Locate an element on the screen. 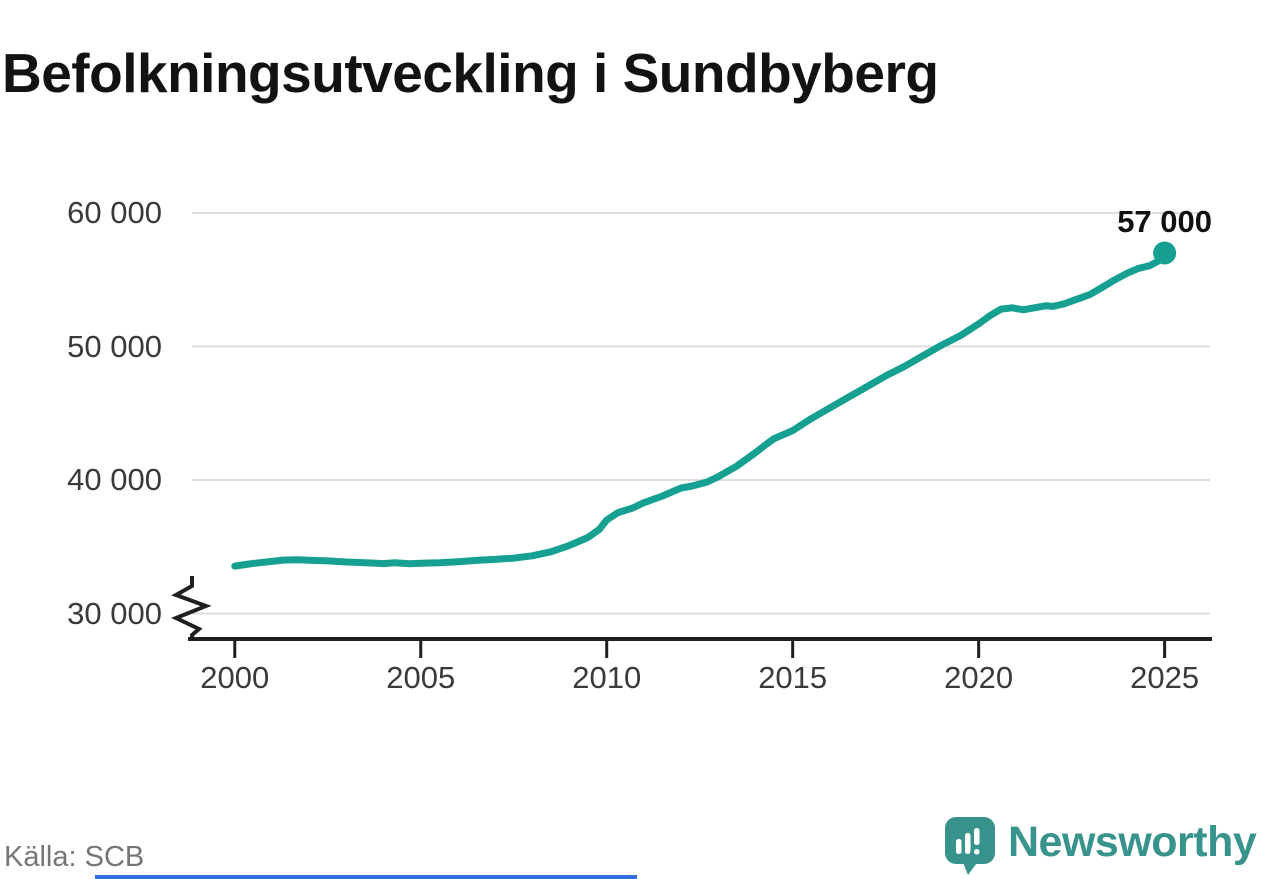 The width and height of the screenshot is (1262, 879). x-tick-label: 2020 is located at coordinates (979, 677).